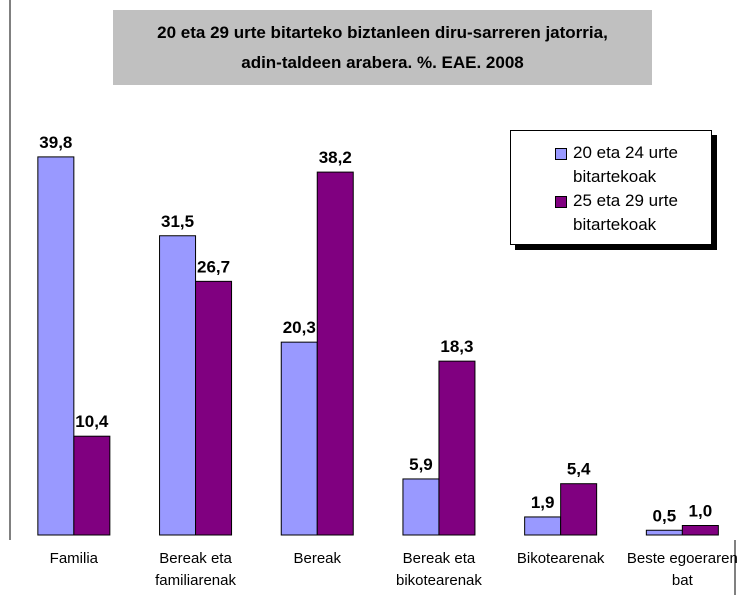 The width and height of the screenshot is (742, 595). I want to click on x-tick-label: Beste egoeraren bat, so click(682, 569).